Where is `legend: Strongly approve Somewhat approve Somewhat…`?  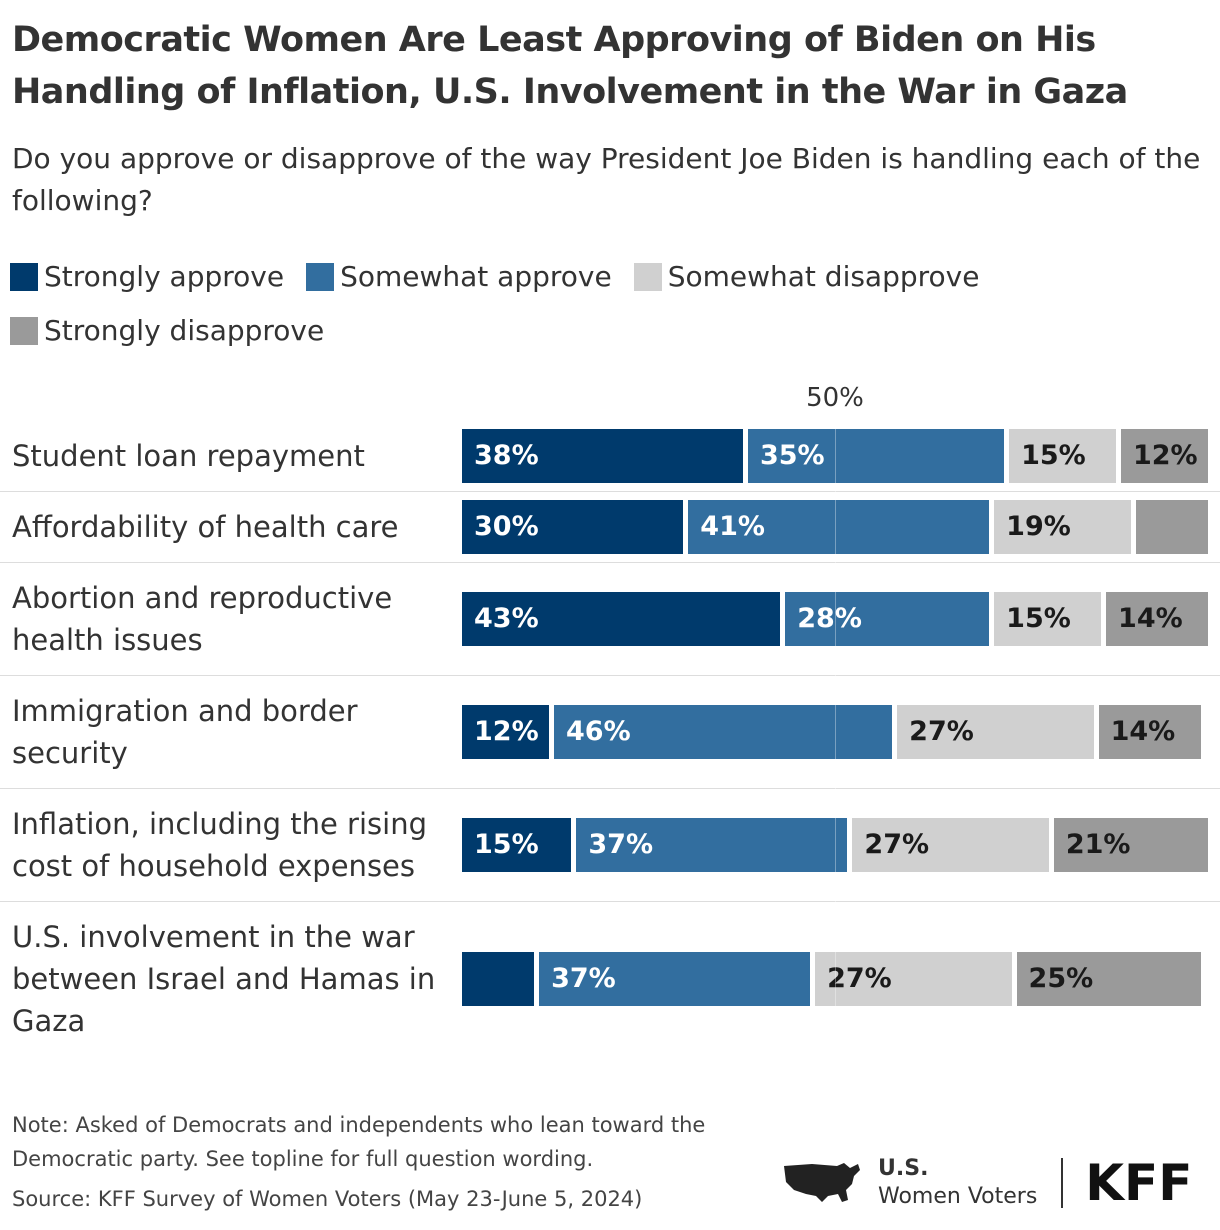
legend: Strongly approve Somewhat approve Somewhat… is located at coordinates (550, 304).